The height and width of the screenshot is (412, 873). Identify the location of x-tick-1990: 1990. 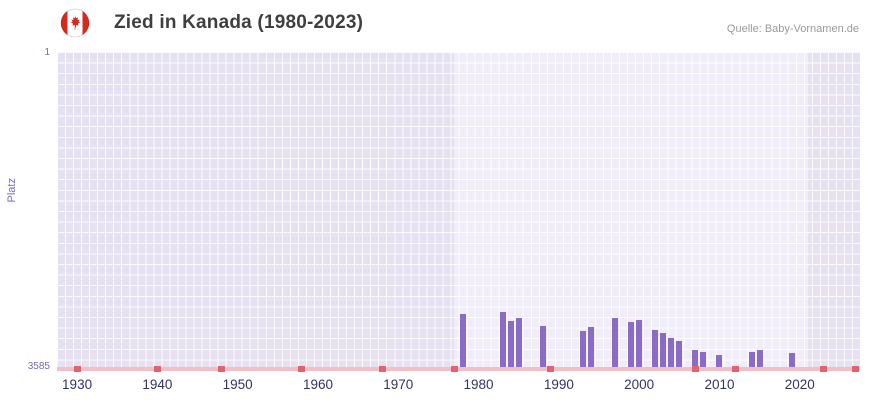
(558, 384).